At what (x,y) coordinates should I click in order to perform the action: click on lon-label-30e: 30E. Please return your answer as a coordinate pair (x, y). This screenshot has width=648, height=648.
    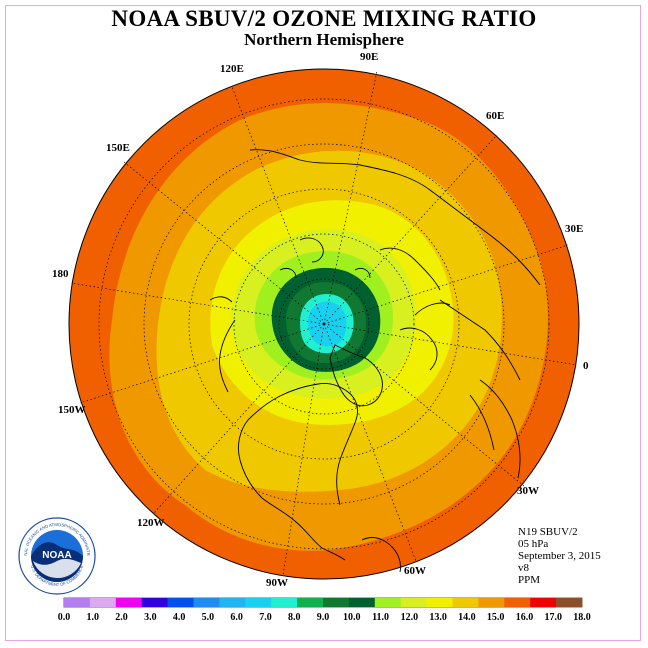
    Looking at the image, I should click on (574, 229).